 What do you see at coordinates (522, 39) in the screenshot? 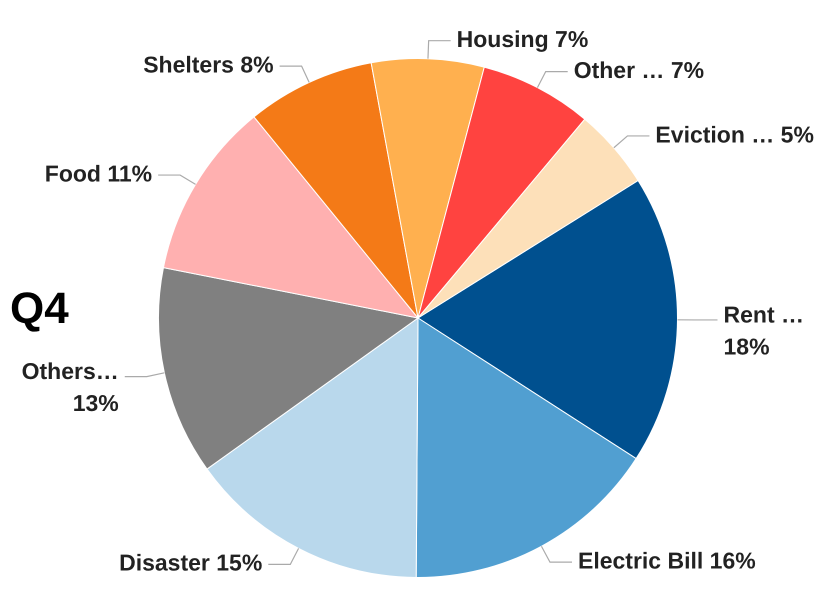
I see `slice-label: Housing 7%` at bounding box center [522, 39].